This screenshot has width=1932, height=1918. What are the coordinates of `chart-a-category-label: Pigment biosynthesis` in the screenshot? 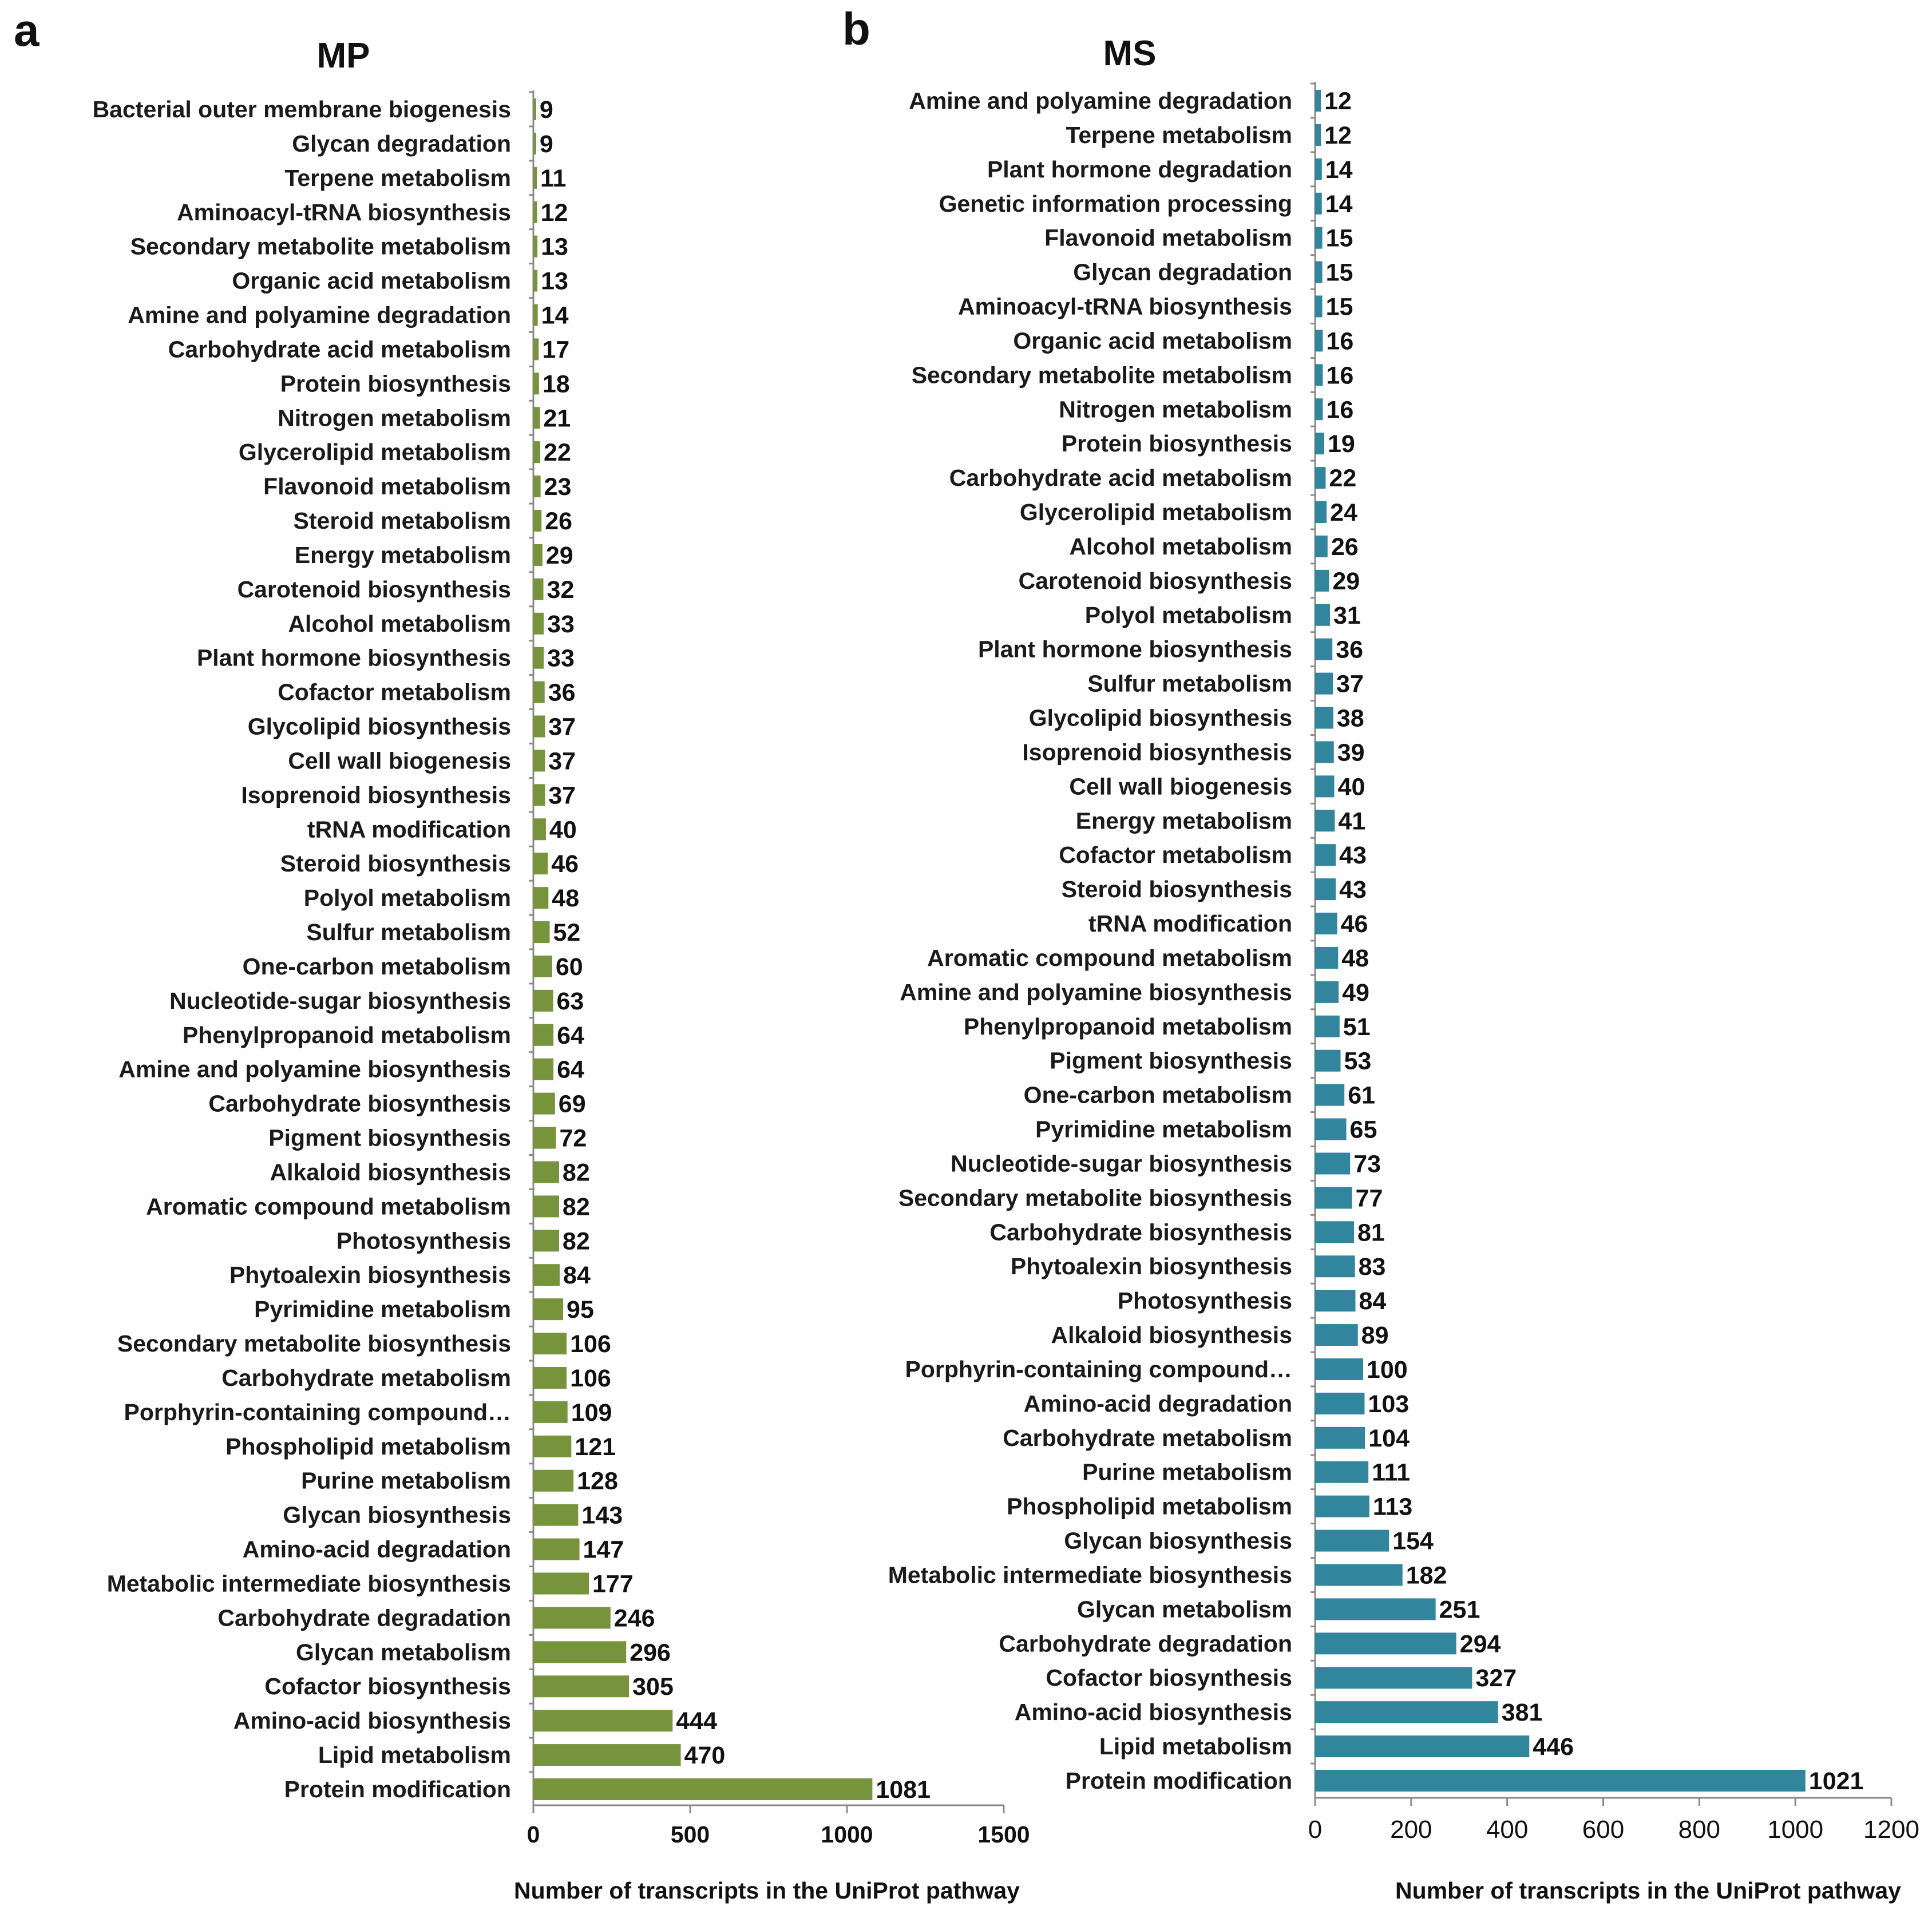 It's located at (389, 1138).